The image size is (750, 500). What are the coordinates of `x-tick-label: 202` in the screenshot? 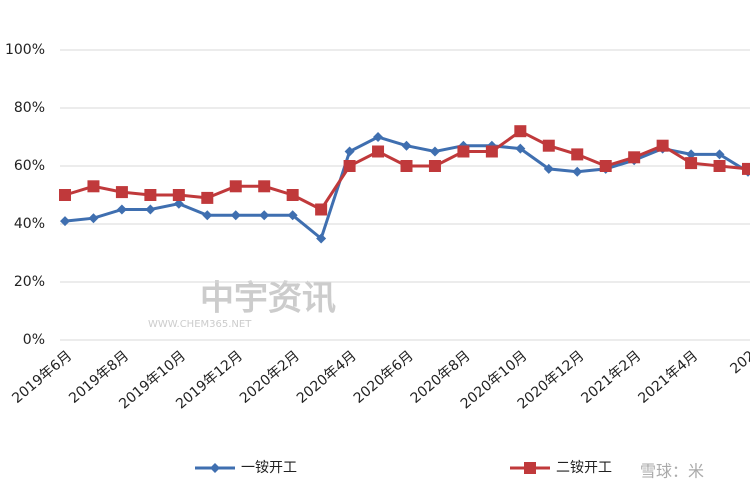 It's located at (738, 362).